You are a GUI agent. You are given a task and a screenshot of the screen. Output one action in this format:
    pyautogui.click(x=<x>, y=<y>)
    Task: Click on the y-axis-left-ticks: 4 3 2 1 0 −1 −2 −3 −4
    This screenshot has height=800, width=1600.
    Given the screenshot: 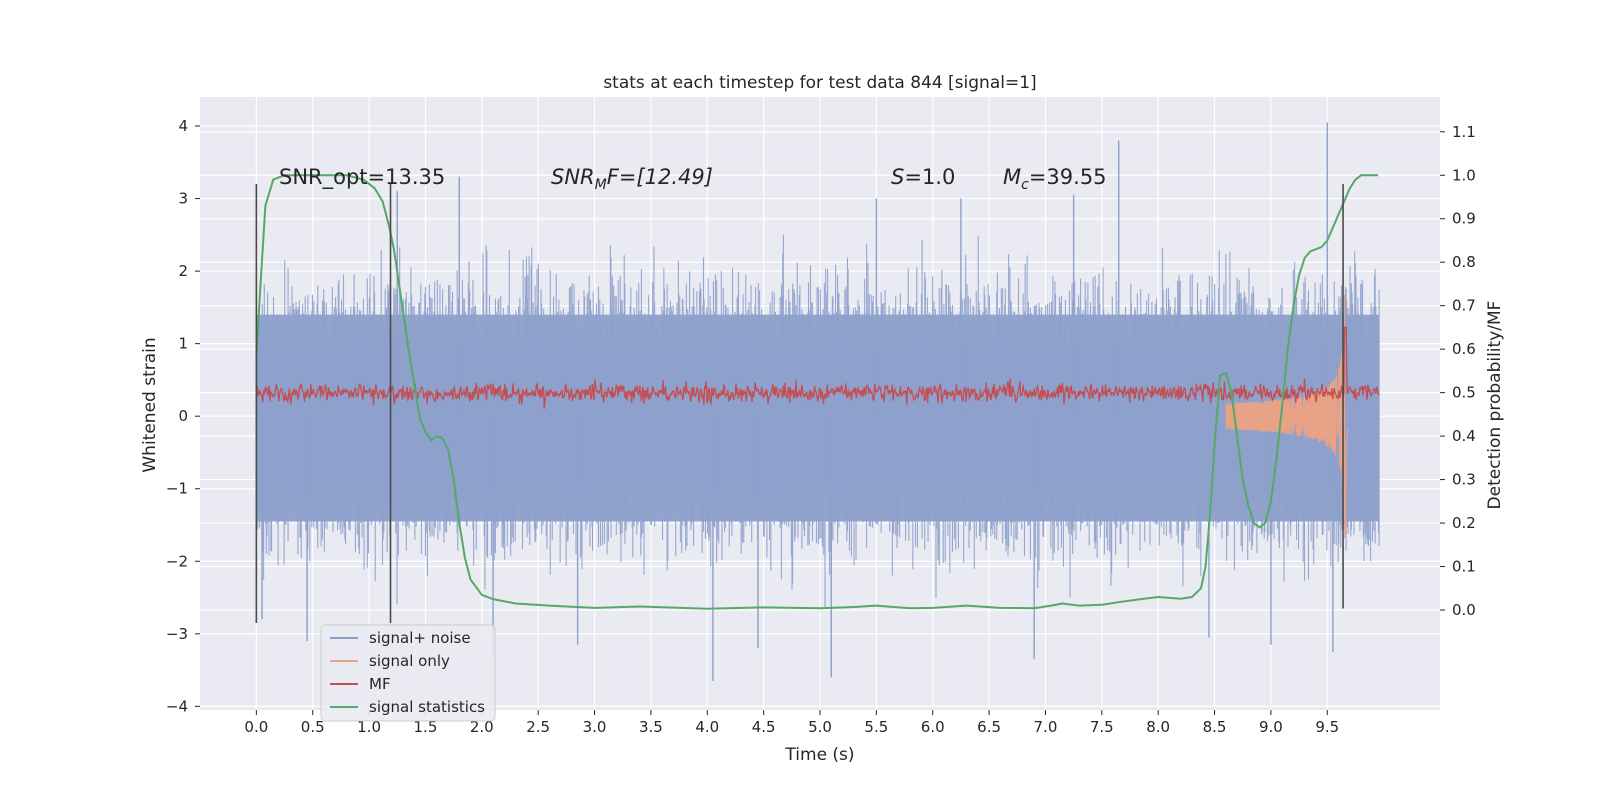 What is the action you would take?
    pyautogui.click(x=183, y=416)
    